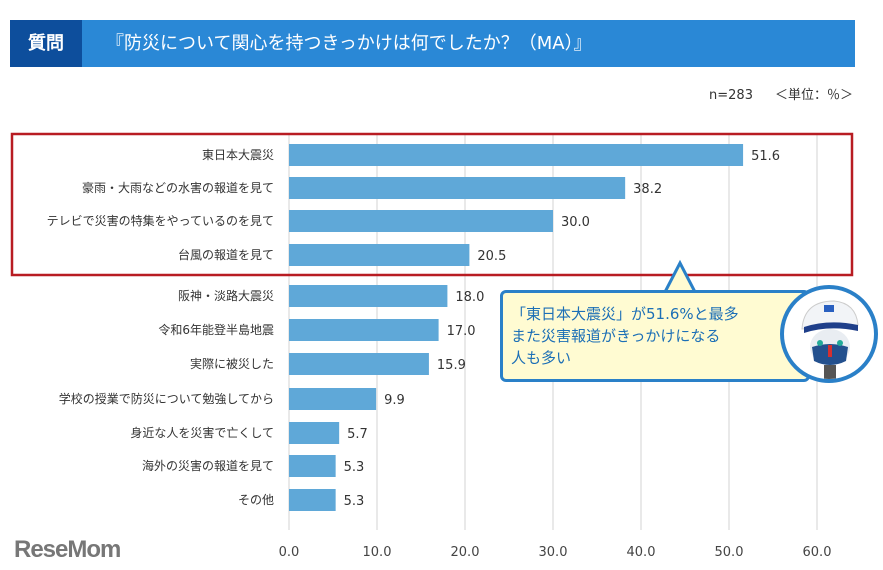 The height and width of the screenshot is (570, 883). I want to click on x-tick-label: 20.0, so click(465, 552).